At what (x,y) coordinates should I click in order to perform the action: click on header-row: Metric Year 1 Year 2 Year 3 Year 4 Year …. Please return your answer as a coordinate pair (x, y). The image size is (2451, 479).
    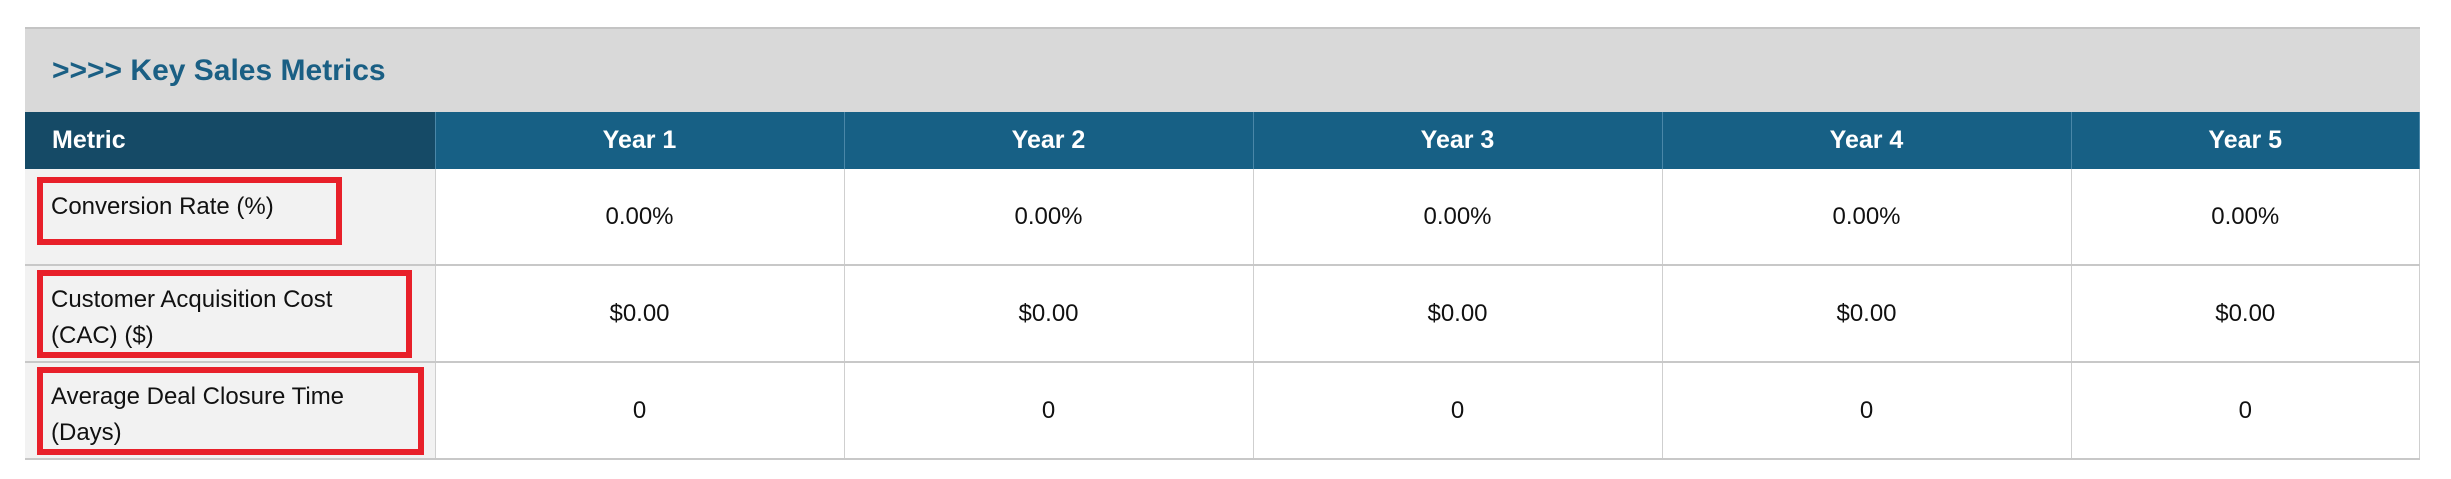
    Looking at the image, I should click on (1222, 140).